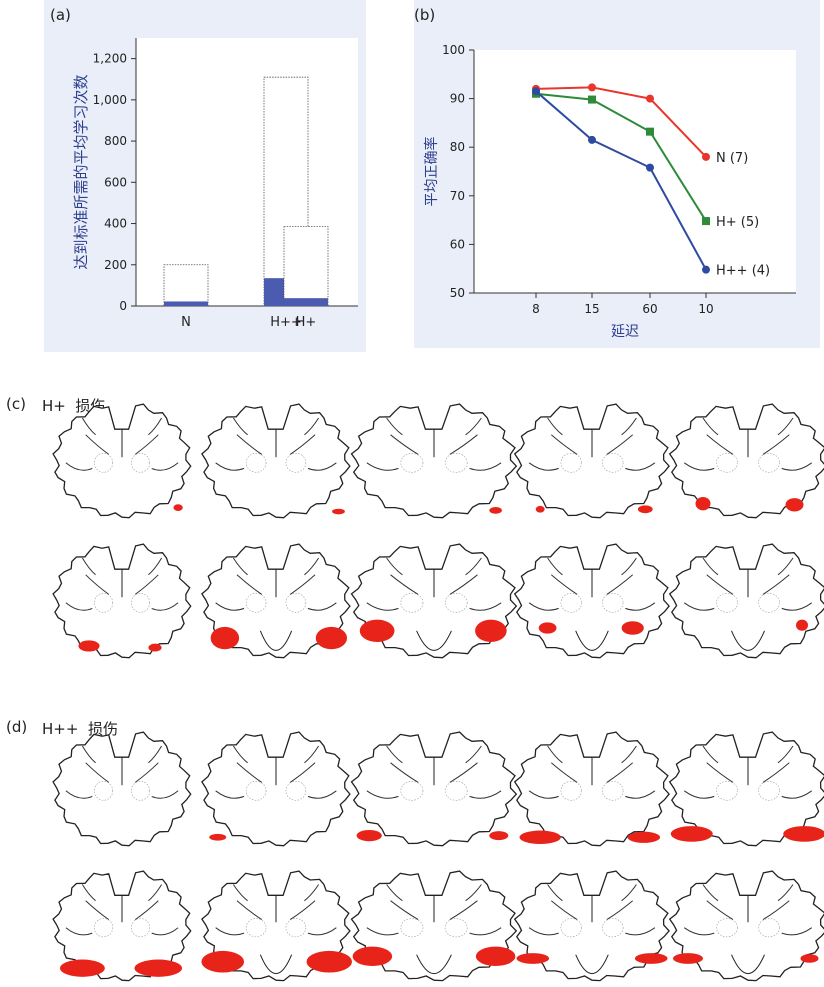 Image resolution: width=824 pixels, height=987 pixels. Describe the element at coordinates (16, 404) in the screenshot. I see `panel-c-label: (c)` at that location.